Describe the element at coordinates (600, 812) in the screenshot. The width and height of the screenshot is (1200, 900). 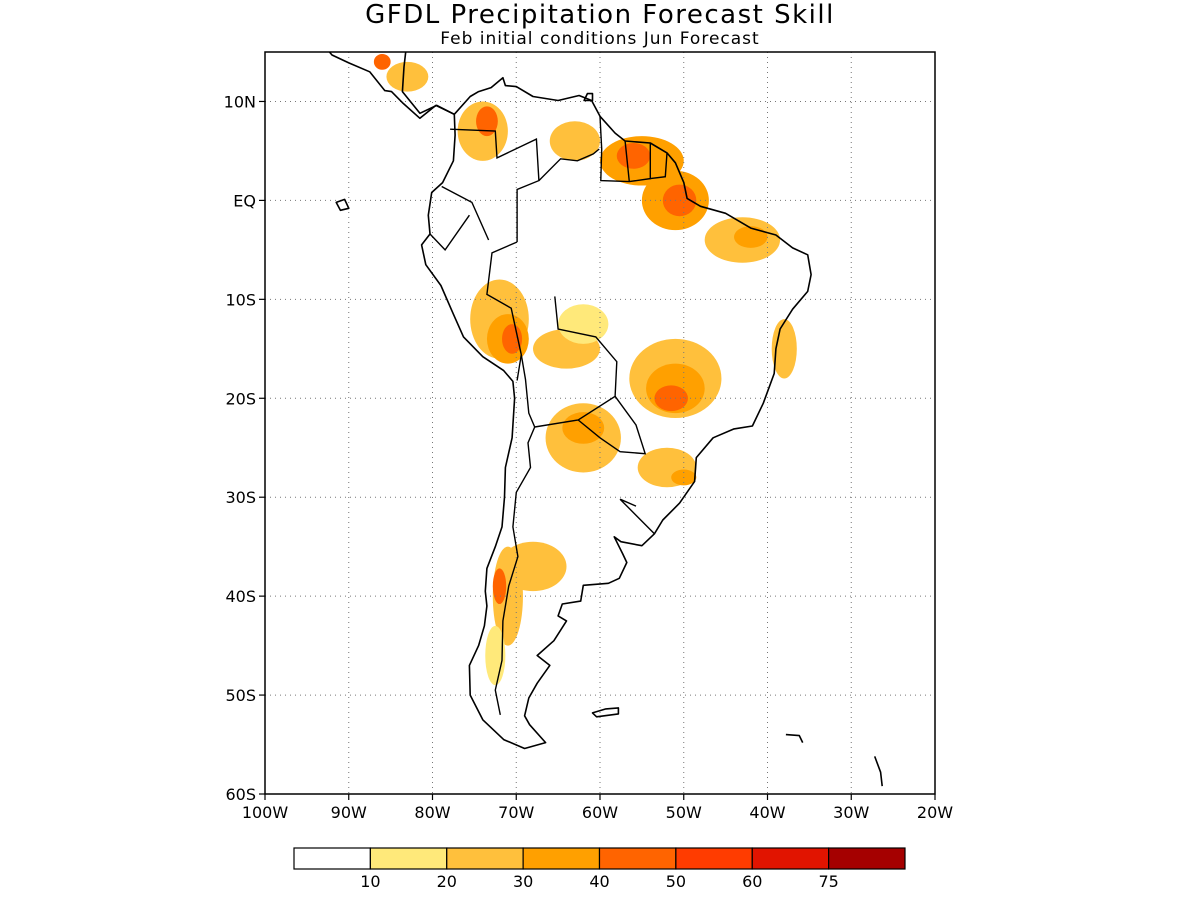
I see `lon-tick-label-4: 60W` at that location.